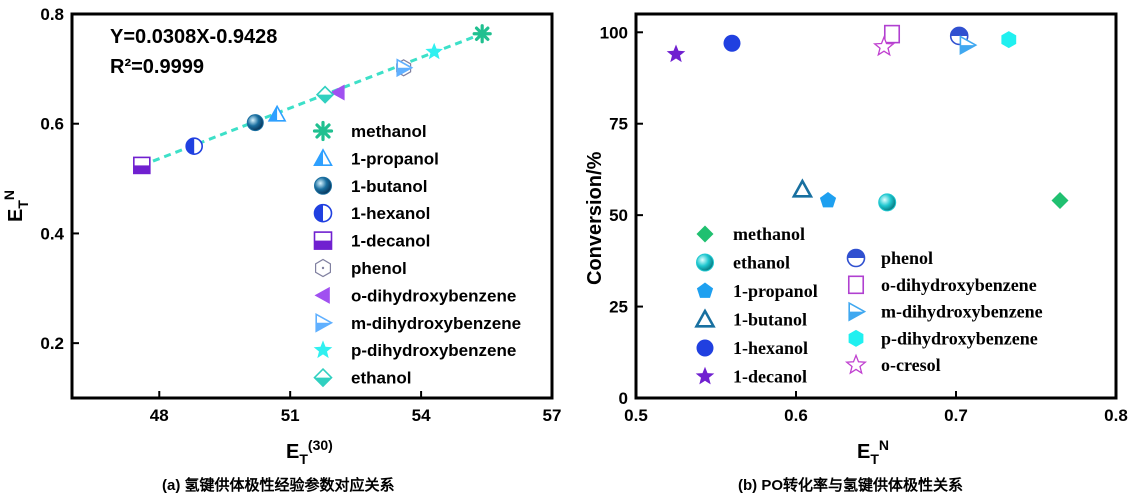 This screenshot has height=496, width=1131. Describe the element at coordinates (770, 320) in the screenshot. I see `legend-label: 1-butanol` at that location.